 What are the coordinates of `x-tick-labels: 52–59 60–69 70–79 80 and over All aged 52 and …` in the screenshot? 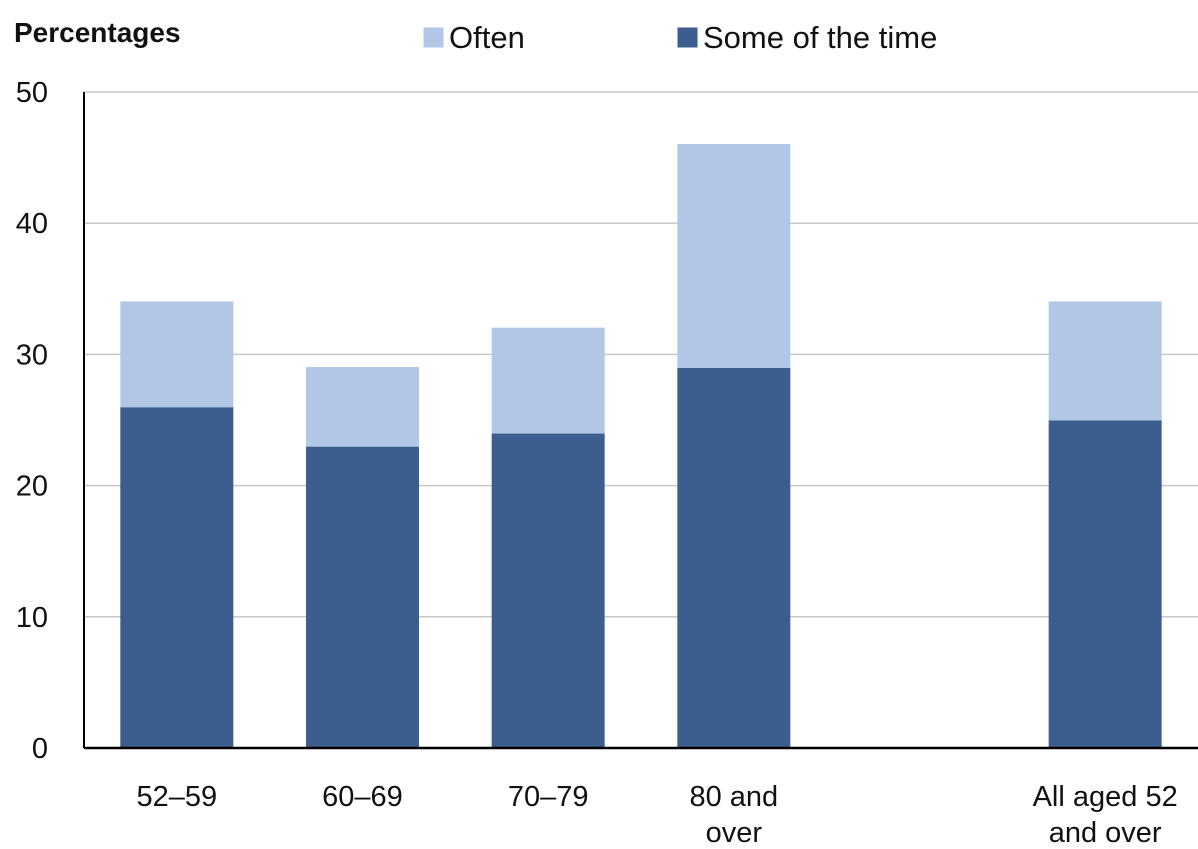 It's located at (657, 815).